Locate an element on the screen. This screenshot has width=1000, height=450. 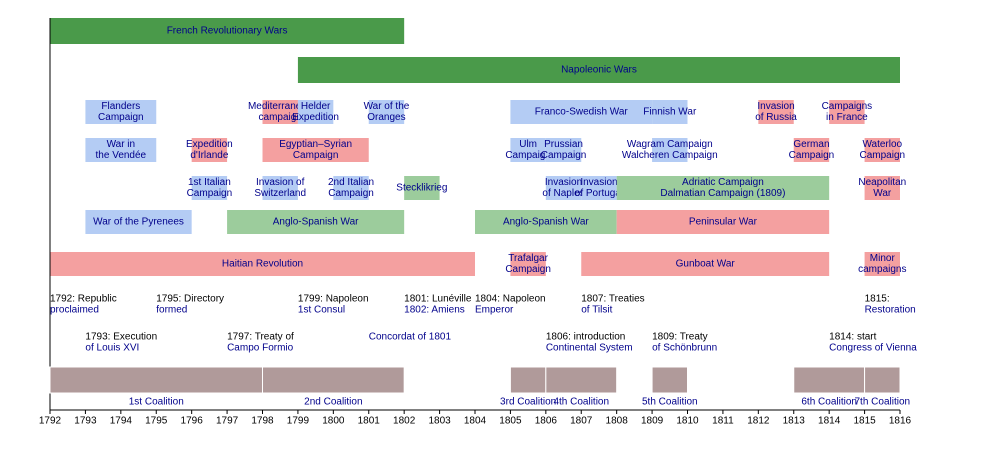
bar-label: Finnish War is located at coordinates (670, 112).